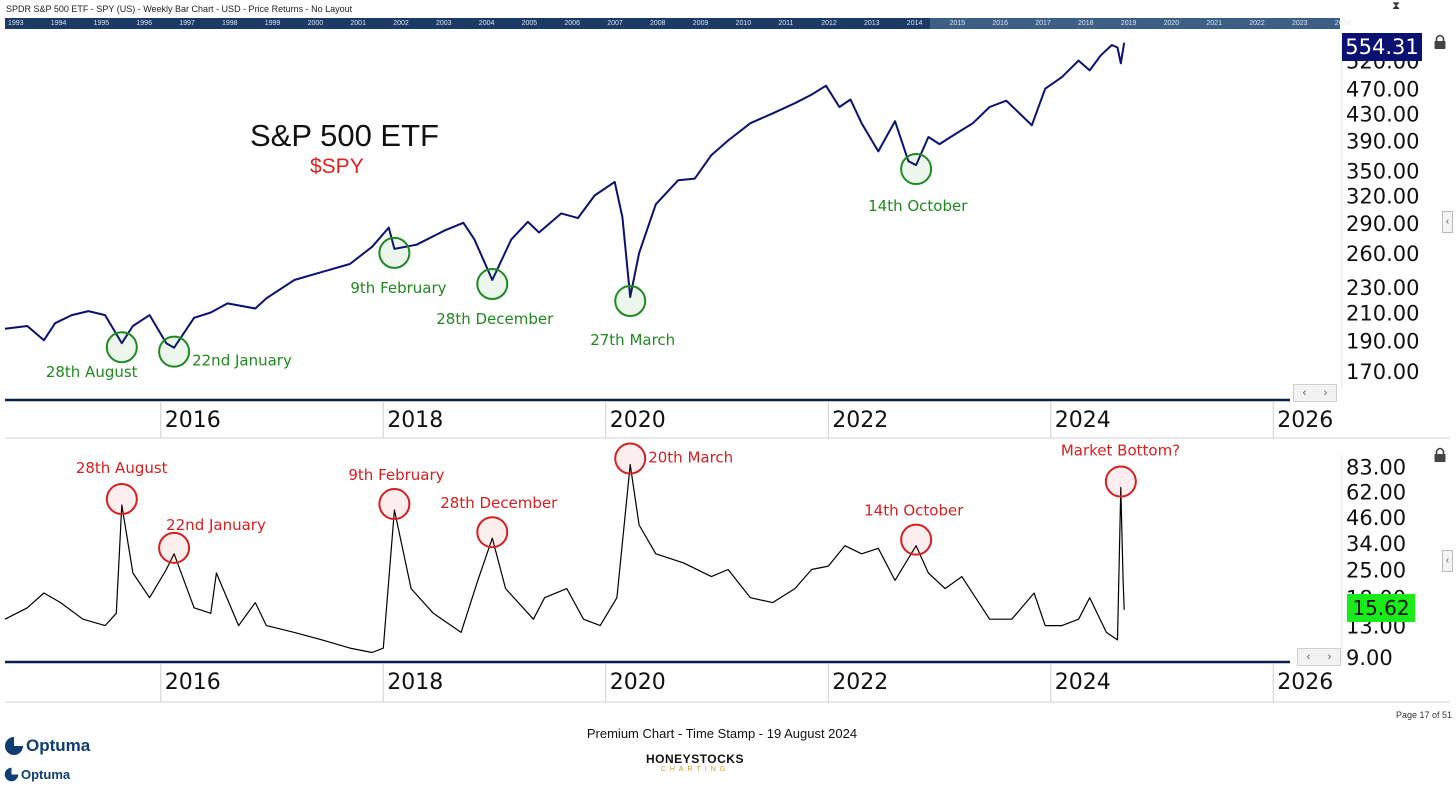 The image size is (1456, 786). I want to click on year-strip-label: 2015, so click(957, 23).